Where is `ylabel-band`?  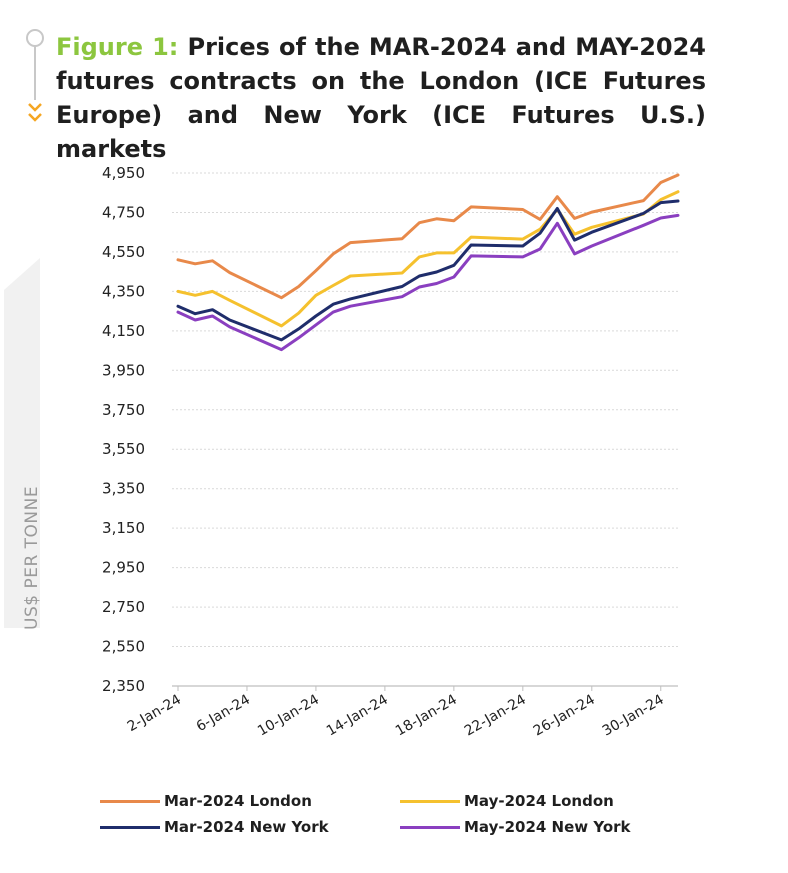
ylabel-band is located at coordinates (22, 443).